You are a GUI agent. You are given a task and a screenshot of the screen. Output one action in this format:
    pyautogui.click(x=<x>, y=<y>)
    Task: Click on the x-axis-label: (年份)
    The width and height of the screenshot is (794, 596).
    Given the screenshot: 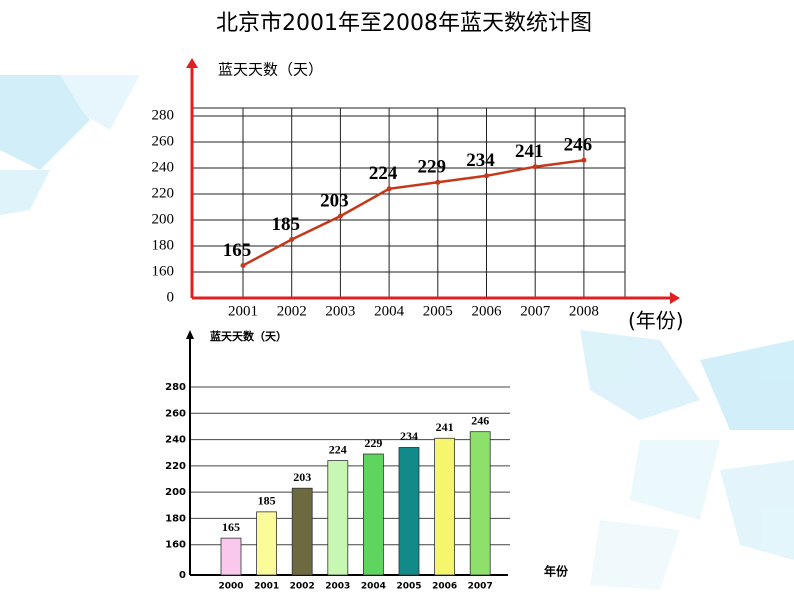 What is the action you would take?
    pyautogui.click(x=656, y=321)
    